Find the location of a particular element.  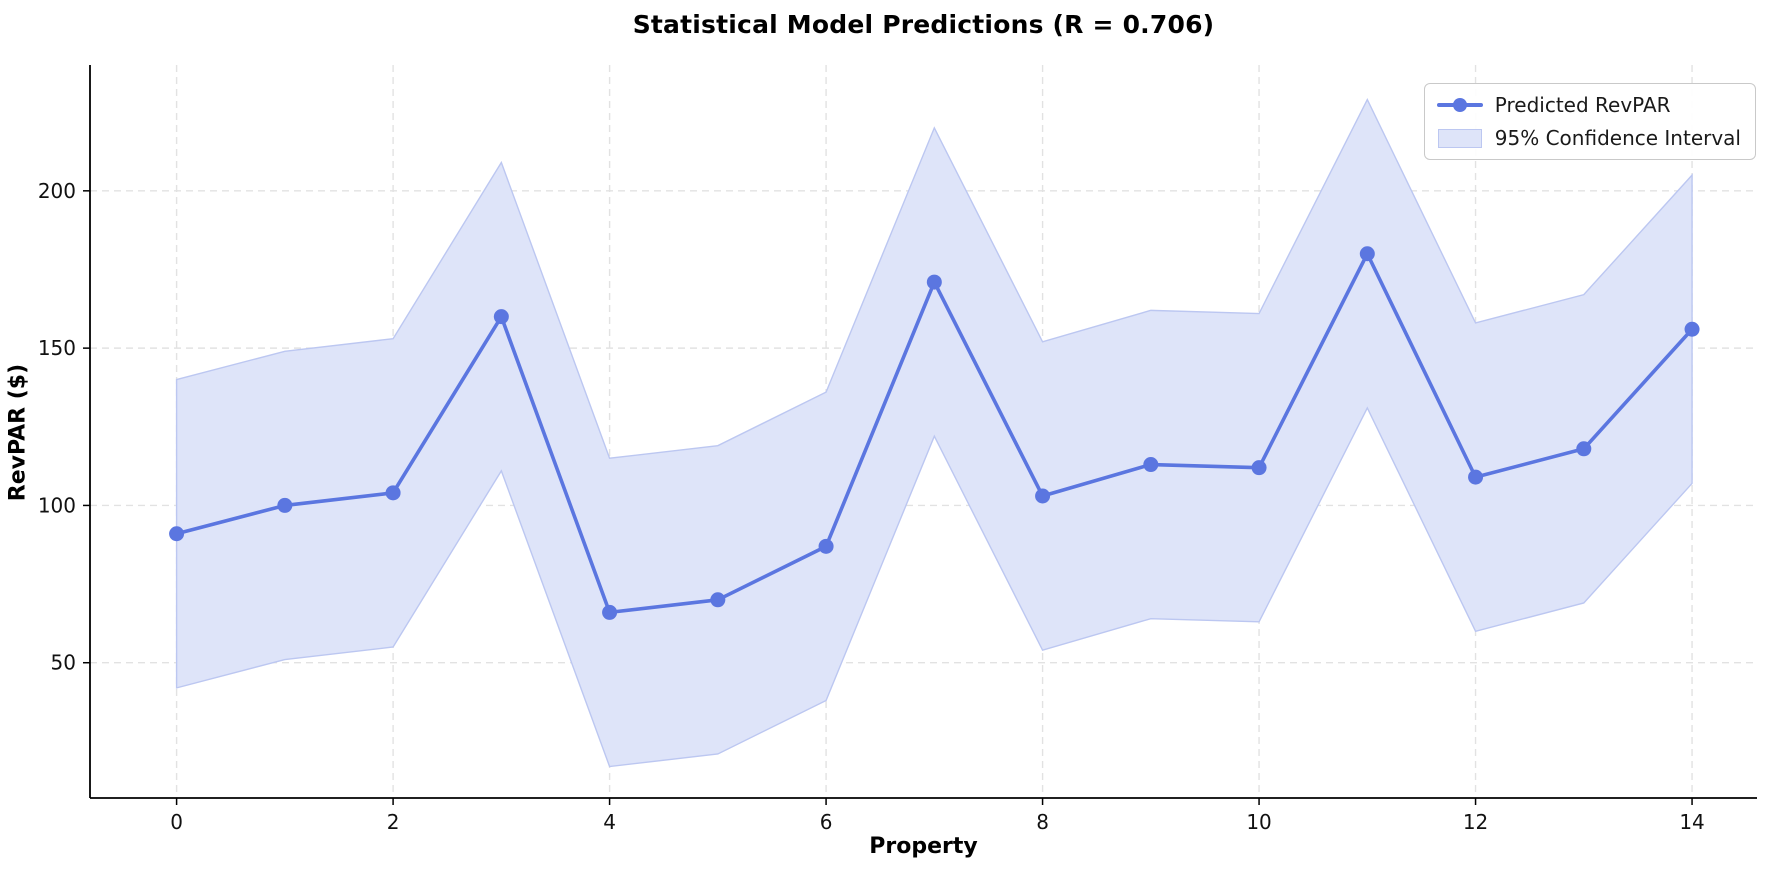

x-tick-label: 4 is located at coordinates (609, 822).